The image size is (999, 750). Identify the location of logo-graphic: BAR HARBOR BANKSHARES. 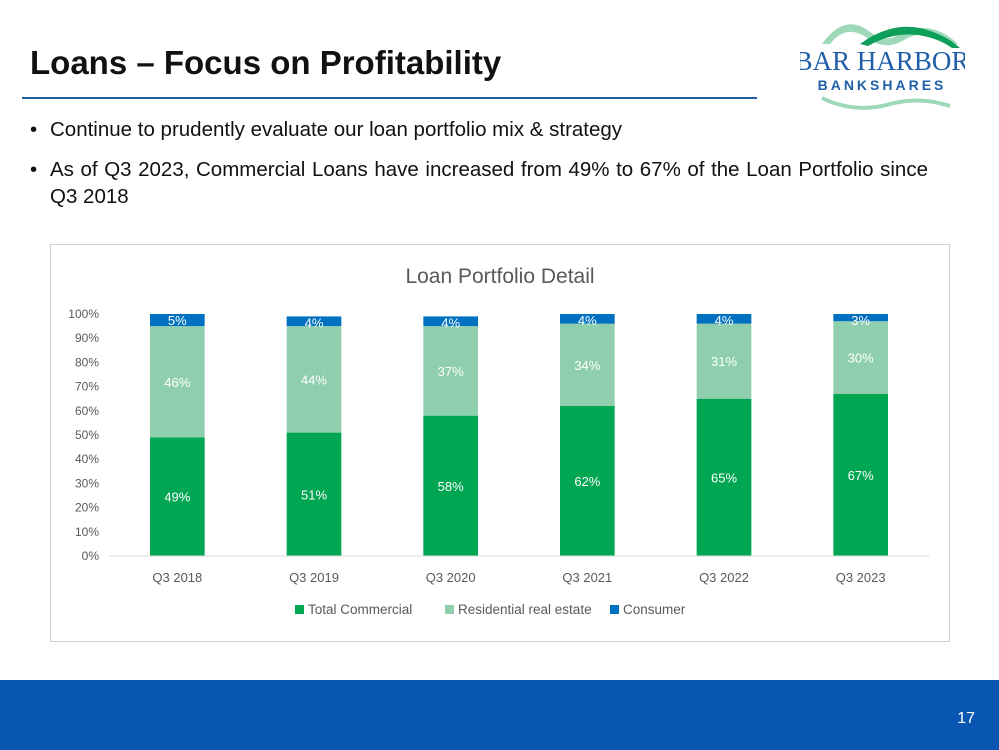
(882, 67).